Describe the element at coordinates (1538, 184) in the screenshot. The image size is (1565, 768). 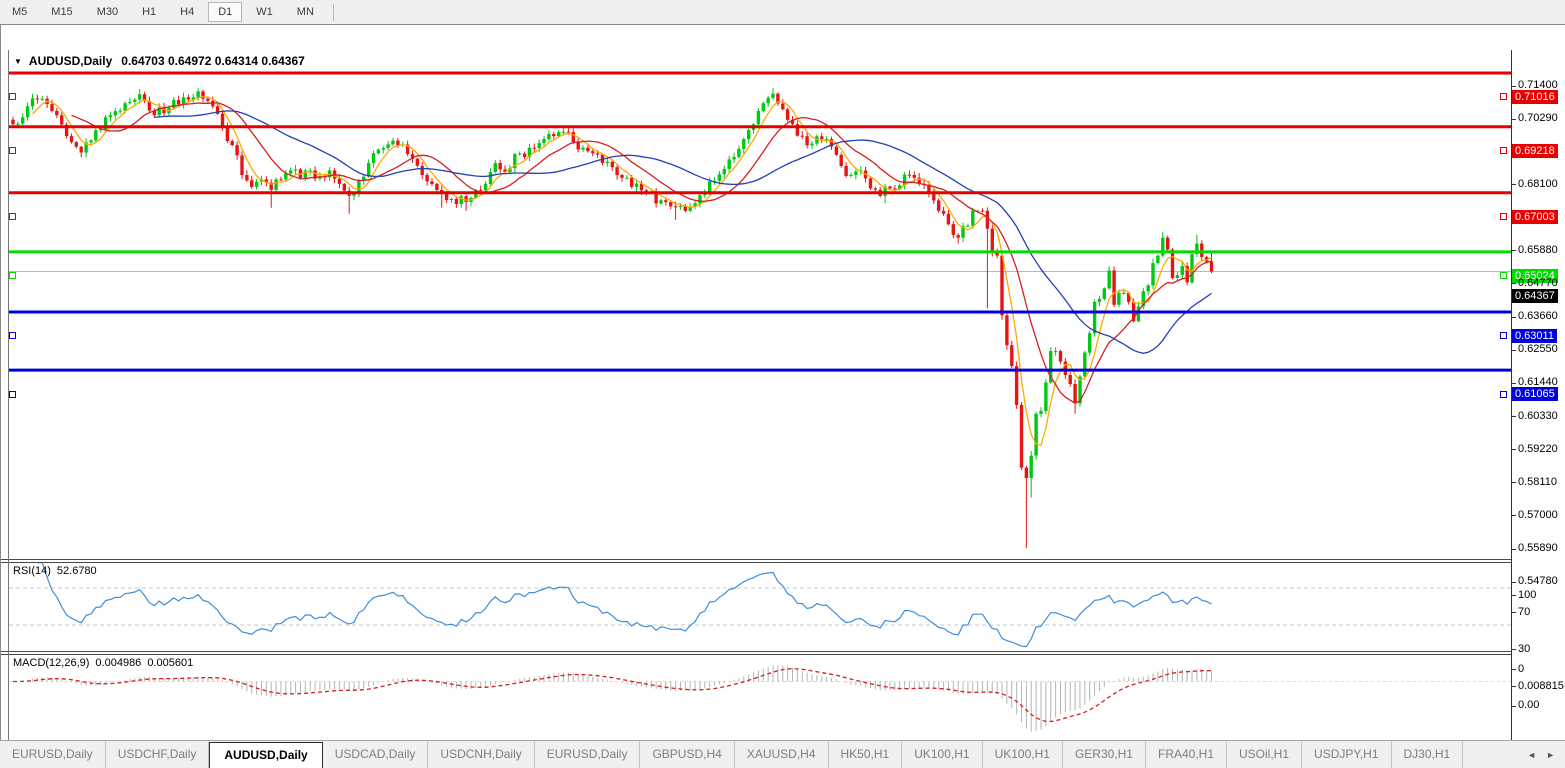
I see `price-axis-label: 0.68100` at that location.